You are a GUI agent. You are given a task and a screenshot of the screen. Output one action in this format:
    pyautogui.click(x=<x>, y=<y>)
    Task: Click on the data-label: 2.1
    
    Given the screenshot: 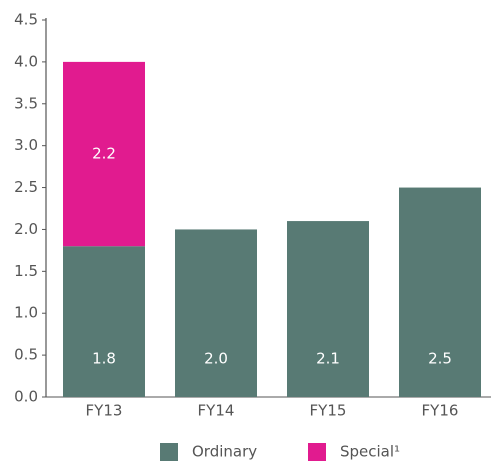 What is the action you would take?
    pyautogui.click(x=328, y=359)
    